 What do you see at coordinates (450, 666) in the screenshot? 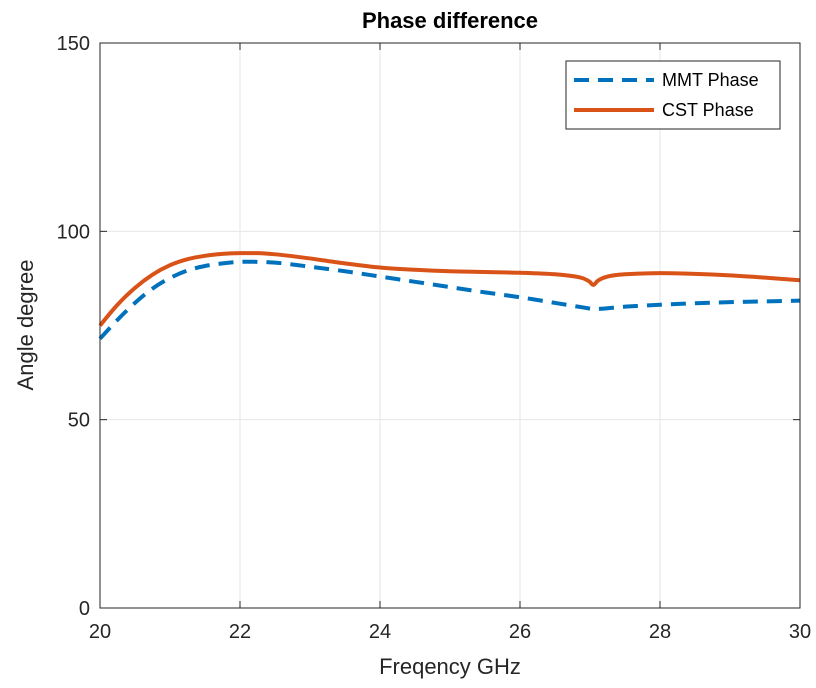
I see `x-axis-label: Freqency GHz` at bounding box center [450, 666].